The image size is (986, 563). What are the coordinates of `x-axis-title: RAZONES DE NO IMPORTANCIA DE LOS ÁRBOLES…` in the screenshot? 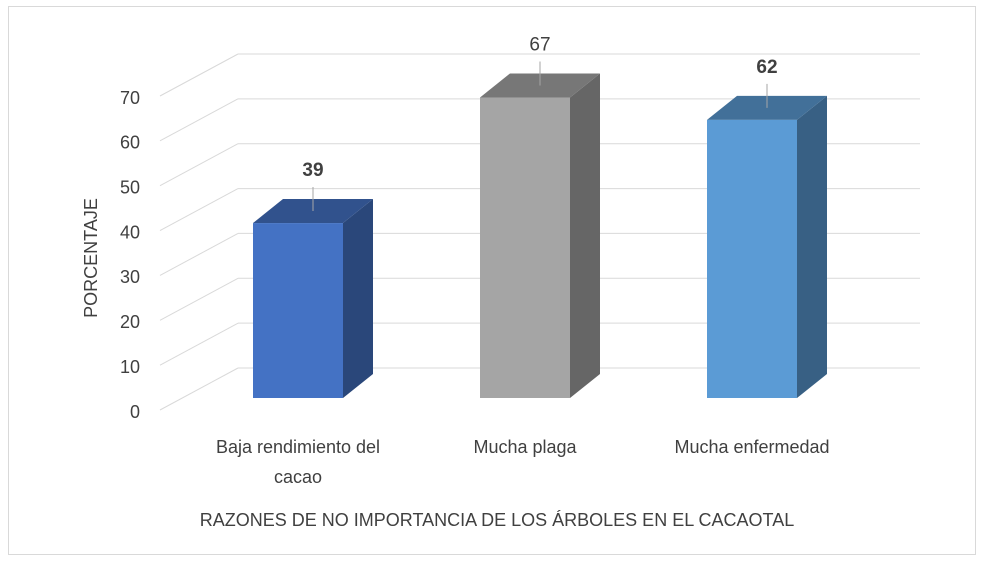 It's located at (497, 520).